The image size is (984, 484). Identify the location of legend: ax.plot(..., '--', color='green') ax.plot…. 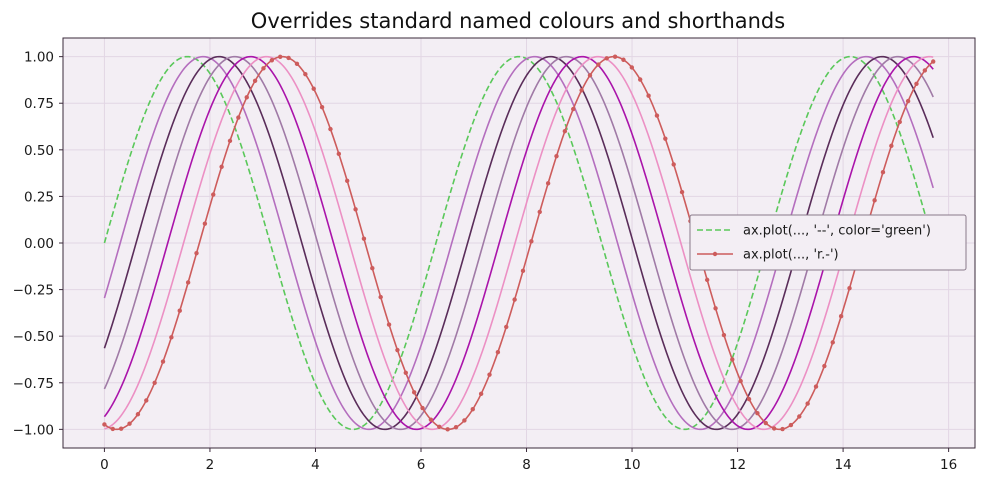
(828, 242).